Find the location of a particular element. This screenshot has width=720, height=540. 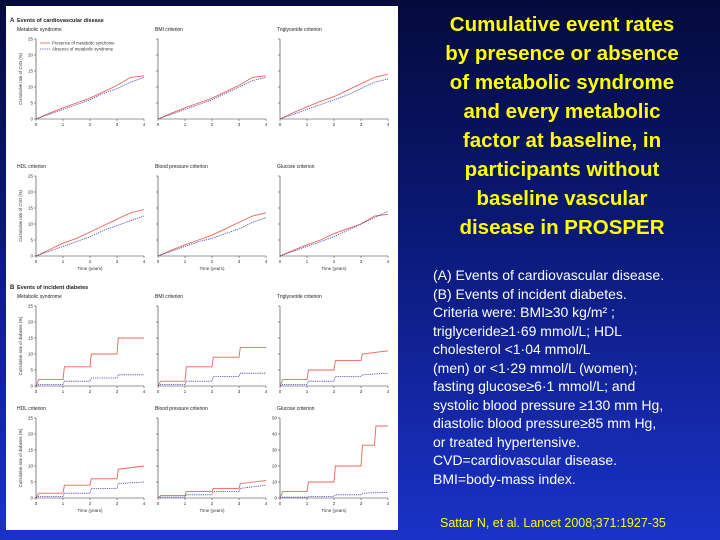

title-line: Cumulative event rates is located at coordinates (562, 24).